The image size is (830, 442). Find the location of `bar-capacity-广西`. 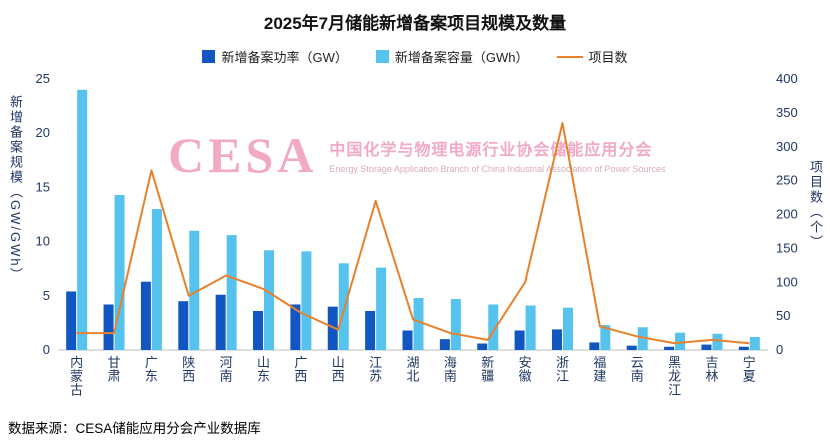

bar-capacity-广西 is located at coordinates (306, 300).